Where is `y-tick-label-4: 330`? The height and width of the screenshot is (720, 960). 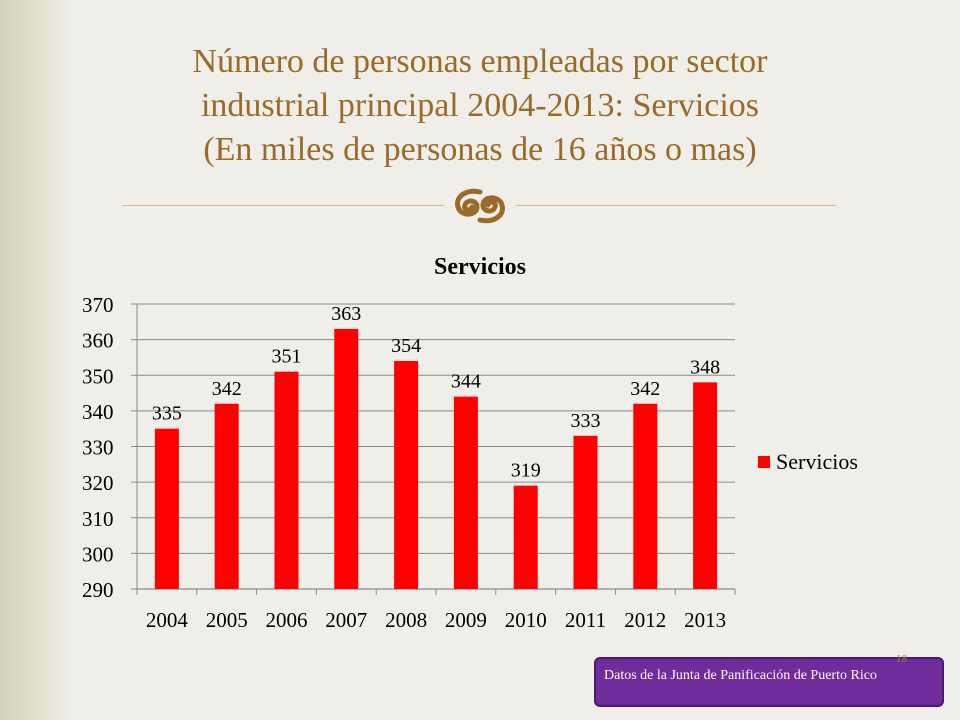
y-tick-label-4: 330 is located at coordinates (98, 448).